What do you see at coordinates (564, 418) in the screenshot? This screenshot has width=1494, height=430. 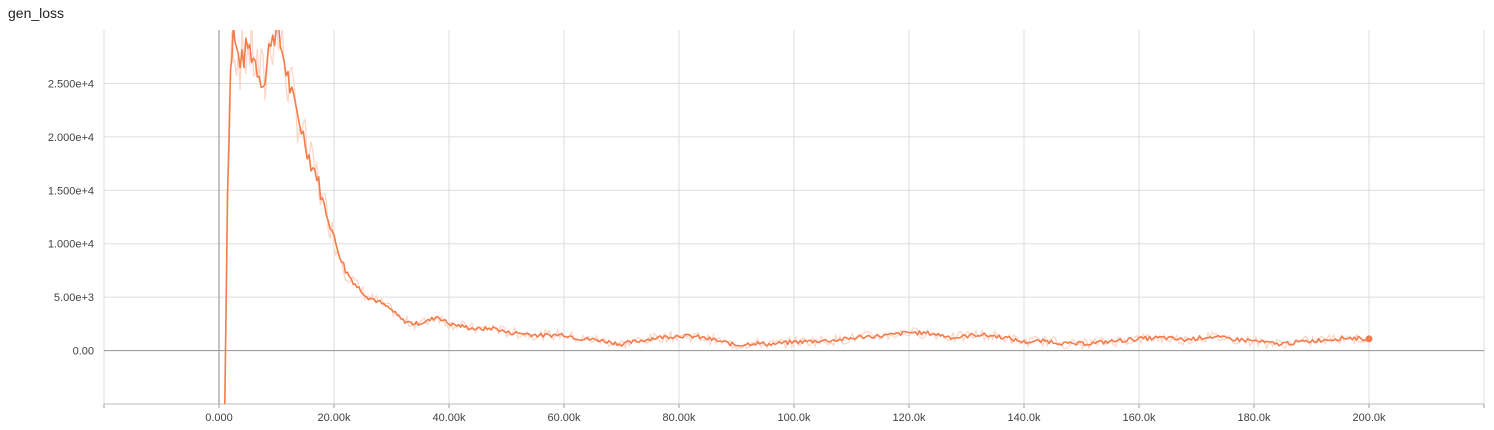 I see `x-tick-label: 60.00k` at bounding box center [564, 418].